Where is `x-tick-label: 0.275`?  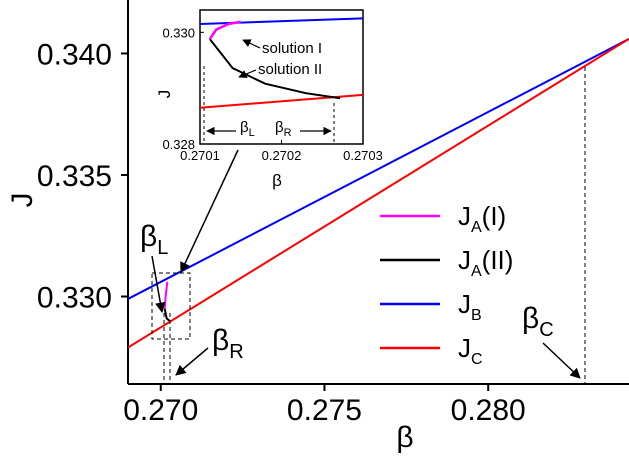
x-tick-label: 0.275 is located at coordinates (324, 410).